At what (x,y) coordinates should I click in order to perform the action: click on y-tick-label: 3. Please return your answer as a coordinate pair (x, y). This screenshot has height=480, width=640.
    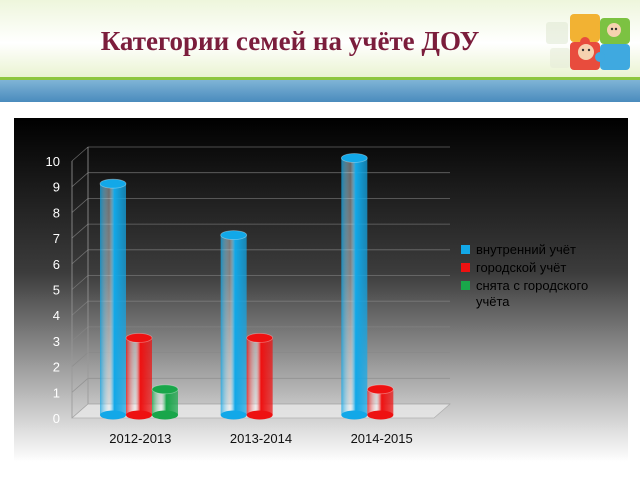
    Looking at the image, I should click on (56, 341).